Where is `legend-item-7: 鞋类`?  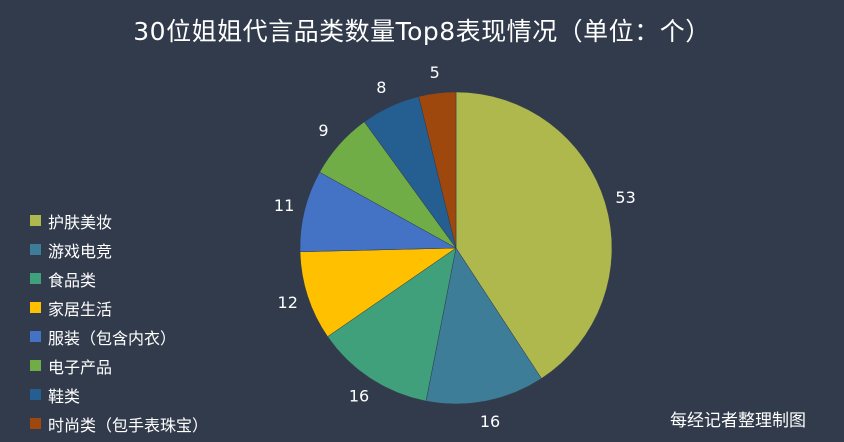
legend-item-7: 鞋类 is located at coordinates (119, 394).